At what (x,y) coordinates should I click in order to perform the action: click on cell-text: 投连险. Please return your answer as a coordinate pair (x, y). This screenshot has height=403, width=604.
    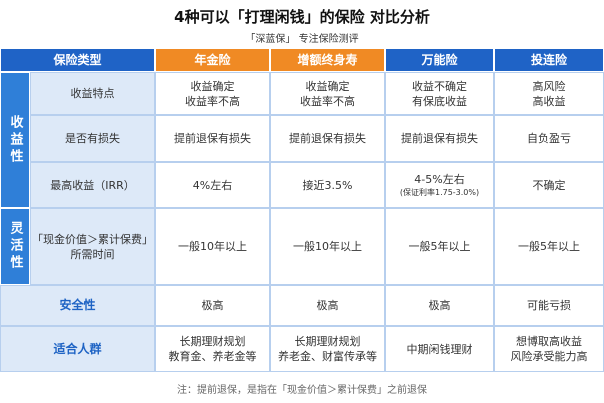
    Looking at the image, I should click on (548, 59).